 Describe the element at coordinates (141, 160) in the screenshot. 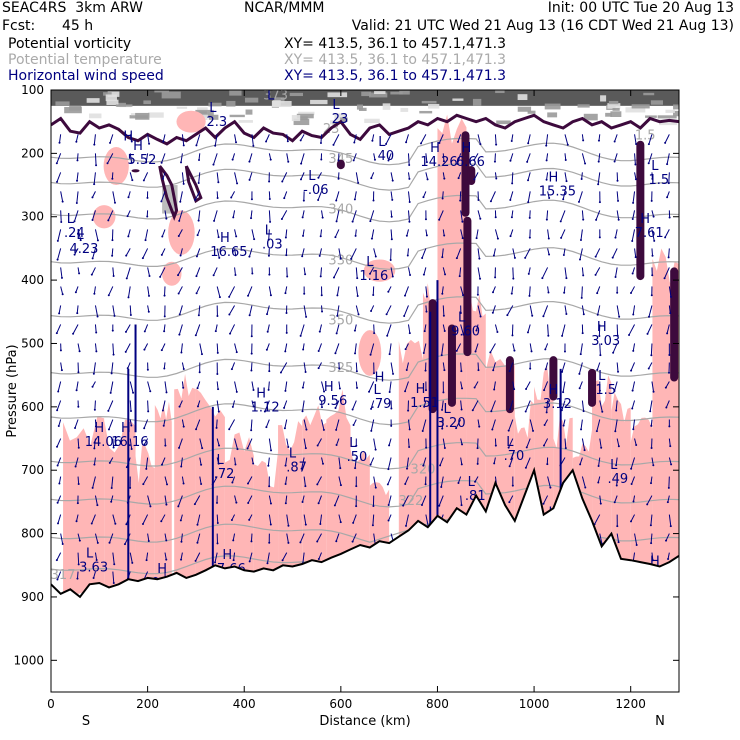

I see `extremum-value: 5.52` at that location.